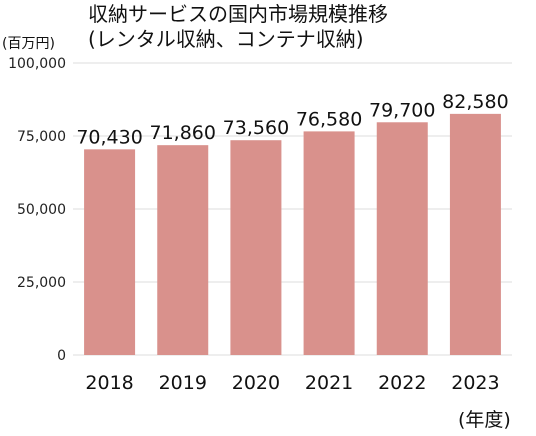 This screenshot has width=536, height=436. I want to click on chart-title-line-2: (レンタル収納、コンテナ収納), so click(226, 39).